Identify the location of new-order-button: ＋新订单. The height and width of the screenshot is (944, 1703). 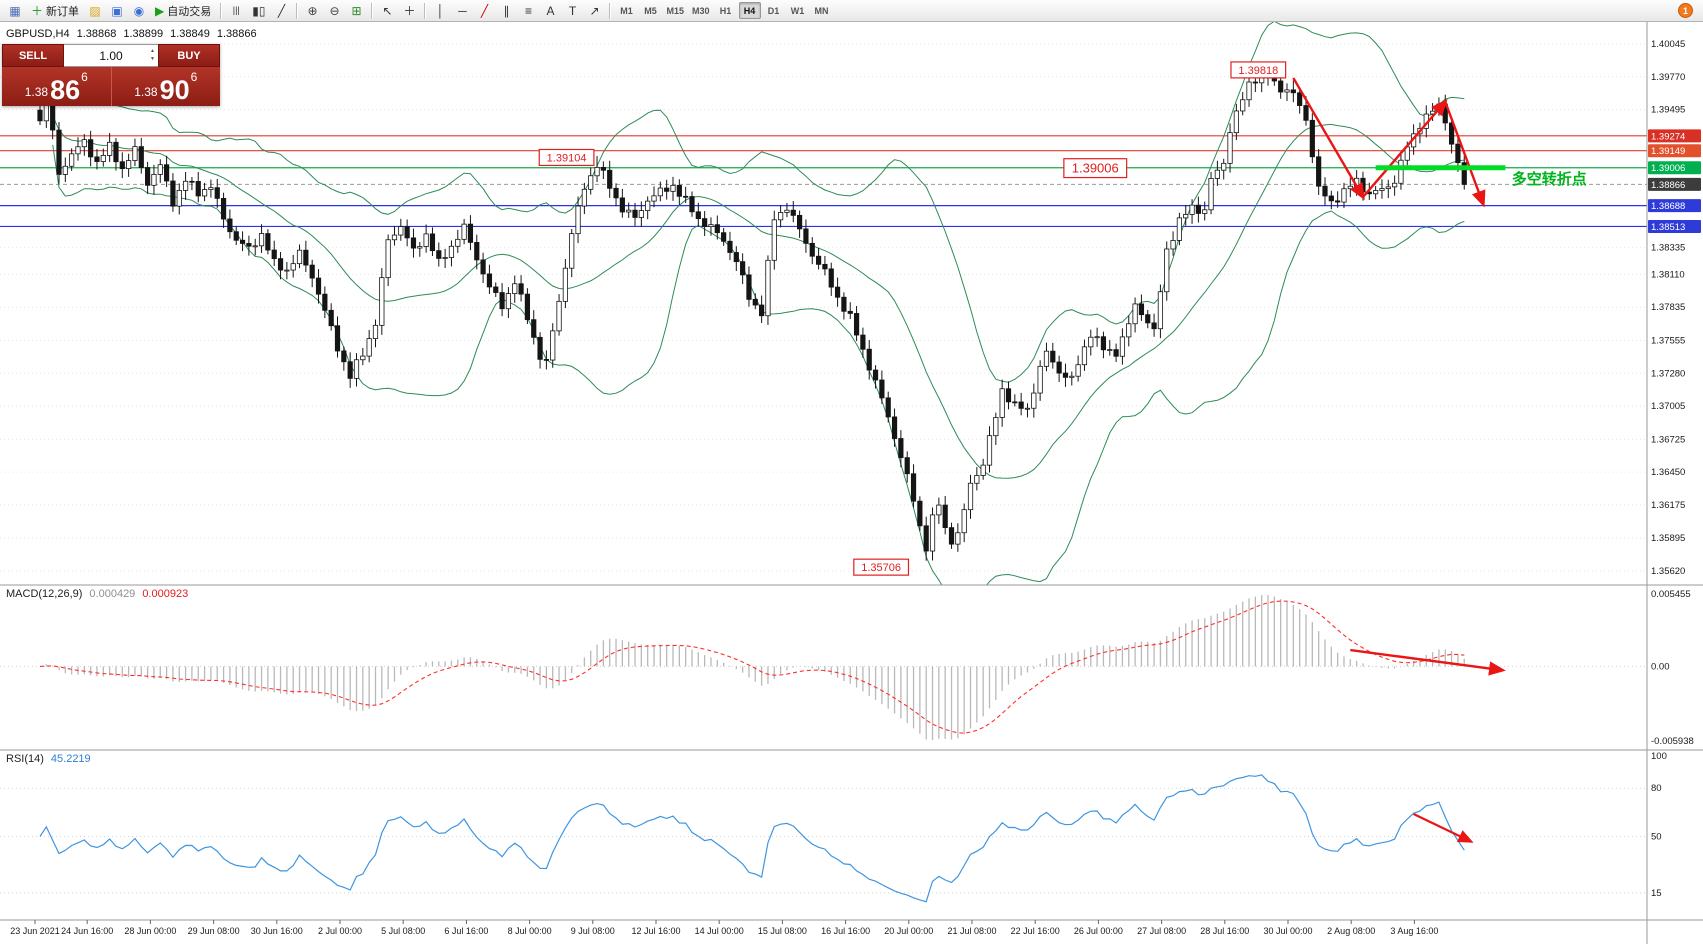
(55, 11).